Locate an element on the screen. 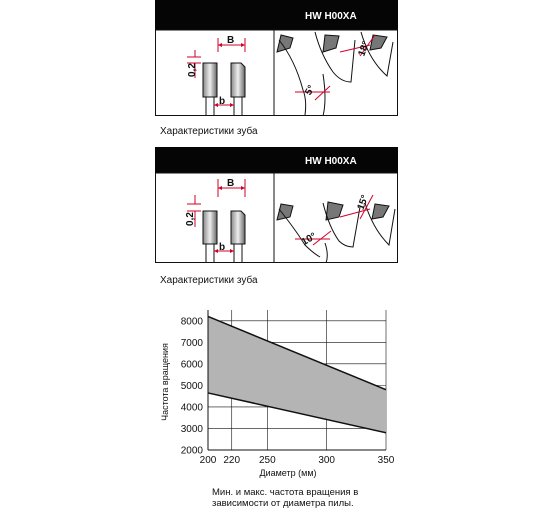  caption-1: Характеристики зуба is located at coordinates (209, 131).